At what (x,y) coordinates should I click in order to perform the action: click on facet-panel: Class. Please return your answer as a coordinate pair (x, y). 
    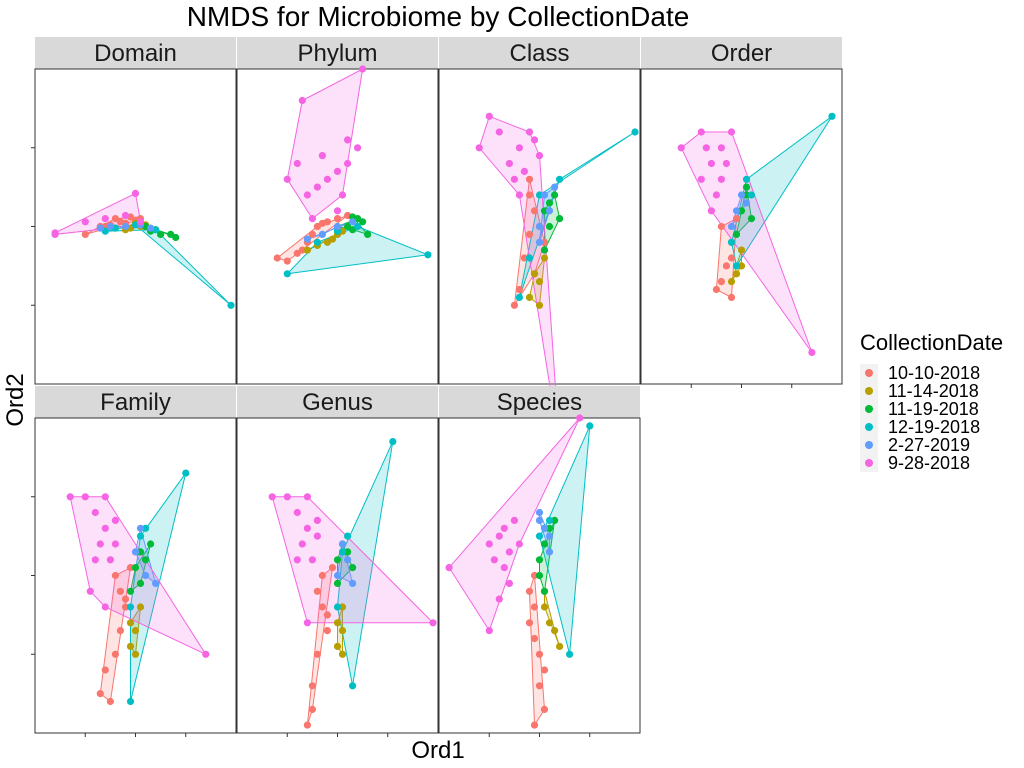
    Looking at the image, I should click on (539, 244).